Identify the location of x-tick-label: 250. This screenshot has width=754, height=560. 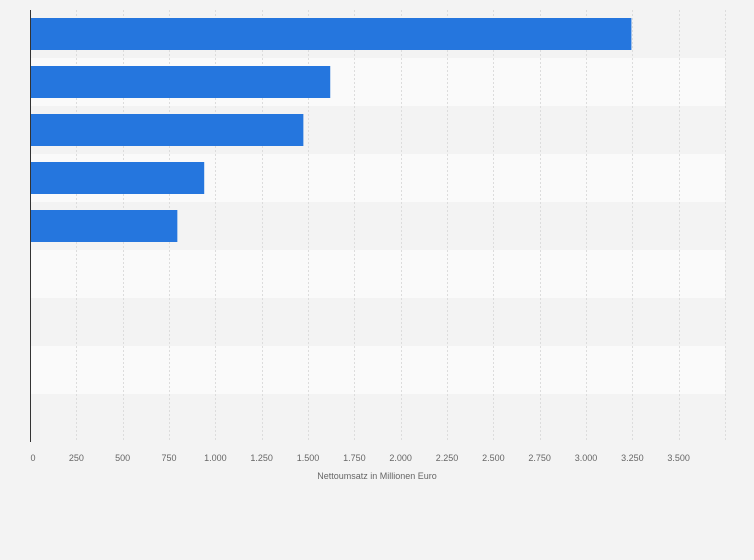
(76, 458).